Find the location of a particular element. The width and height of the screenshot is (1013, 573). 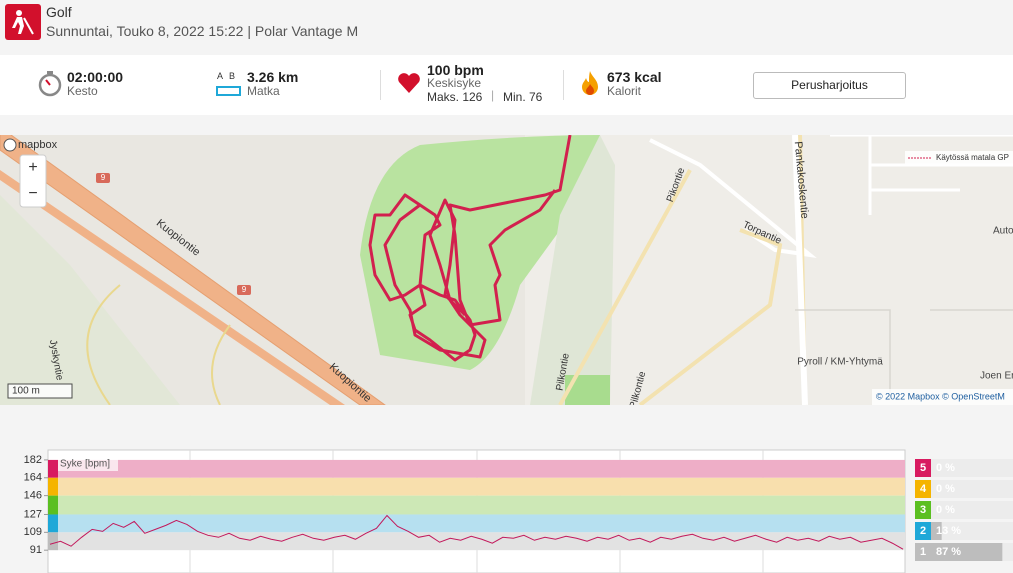

scale-bar: 100 m is located at coordinates (26, 391).